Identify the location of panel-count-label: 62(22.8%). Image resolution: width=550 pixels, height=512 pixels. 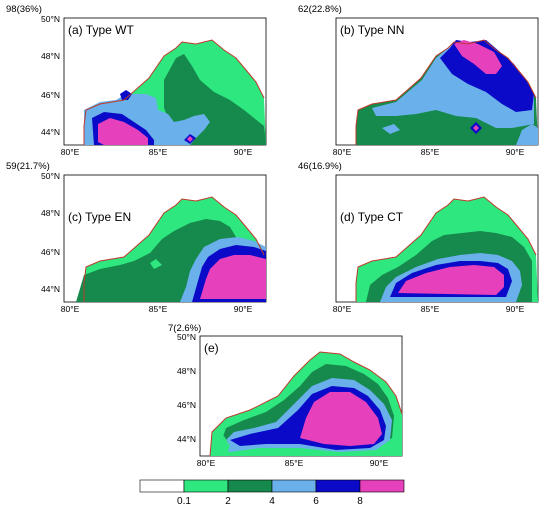
(320, 9).